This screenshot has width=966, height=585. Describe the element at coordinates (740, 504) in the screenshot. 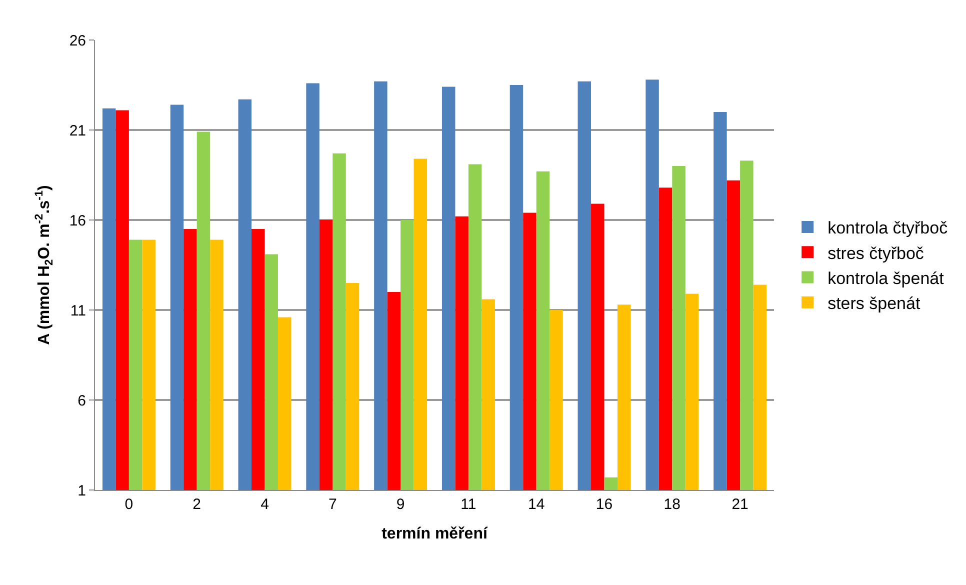

I see `x-tick-label: 21` at that location.